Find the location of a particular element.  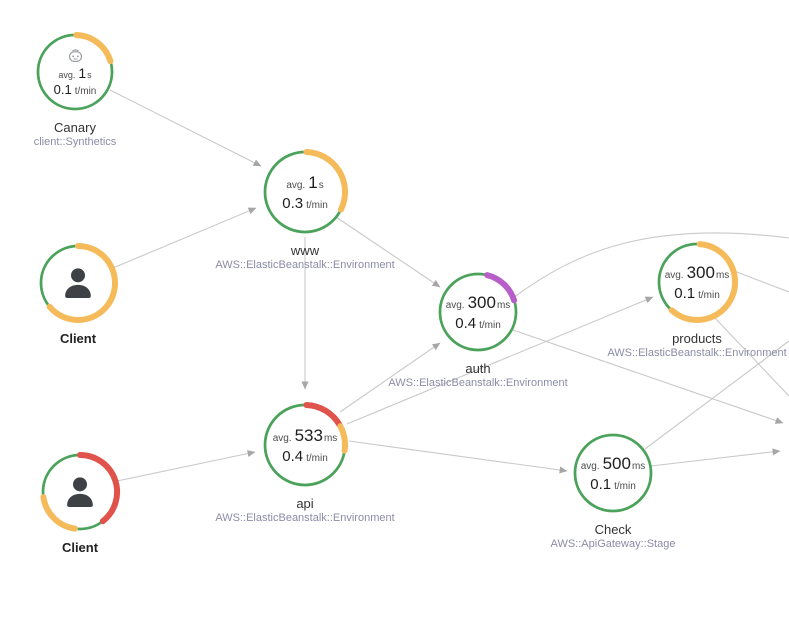

rate-value: 0.3 is located at coordinates (293, 203).